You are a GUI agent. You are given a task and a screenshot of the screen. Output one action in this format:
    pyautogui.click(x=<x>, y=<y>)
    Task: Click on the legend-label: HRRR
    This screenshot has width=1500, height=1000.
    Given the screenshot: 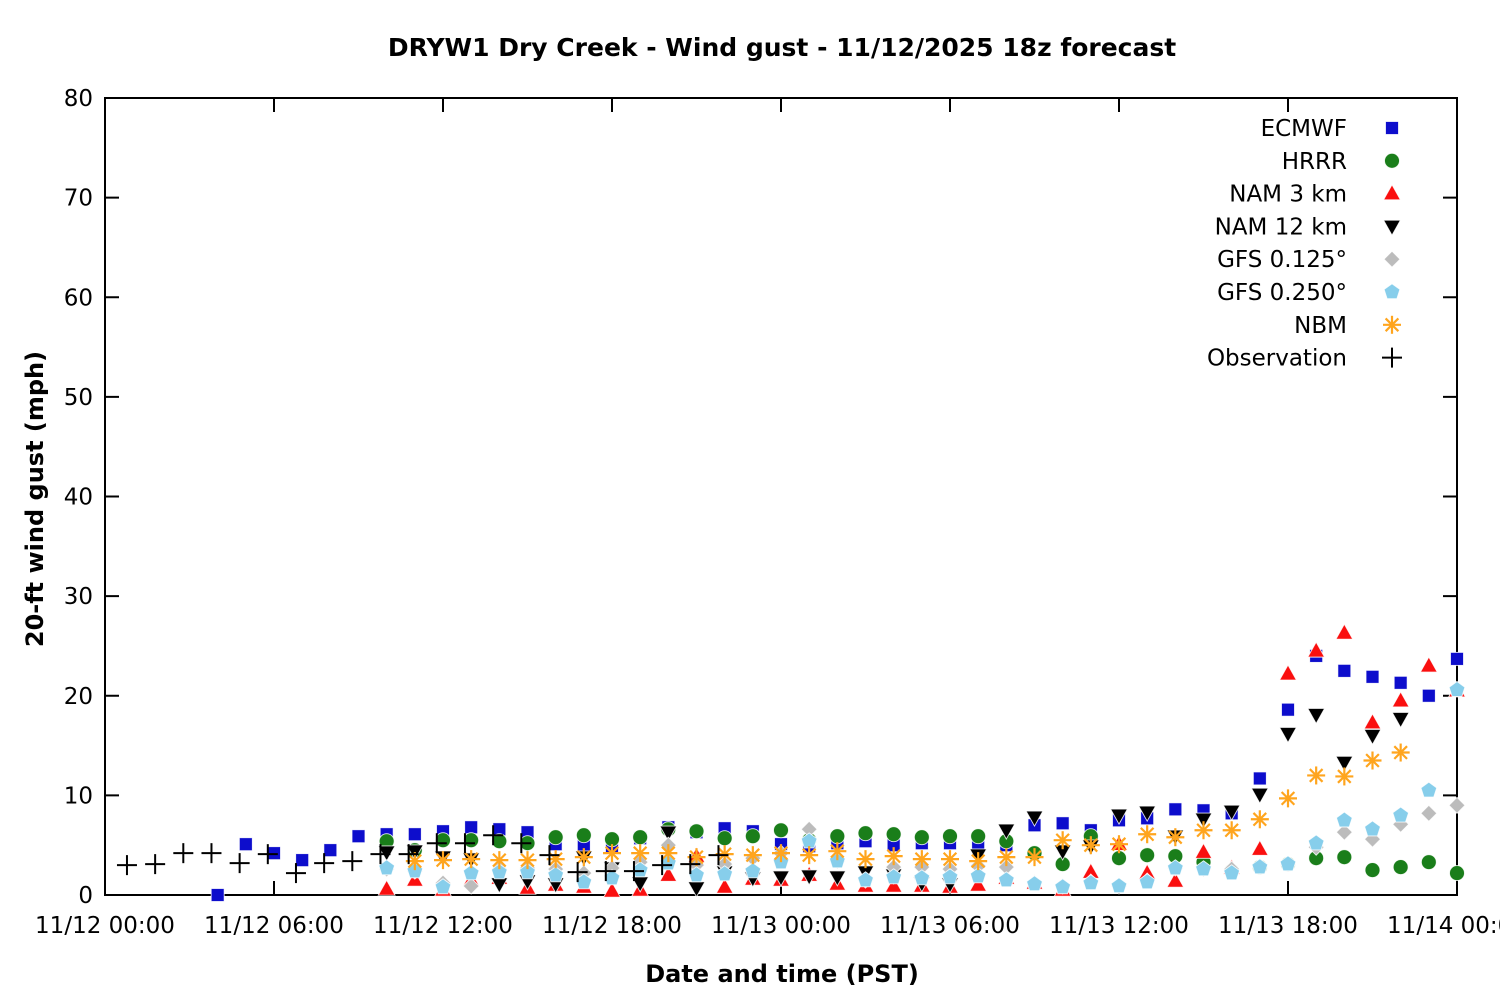 What is the action you would take?
    pyautogui.click(x=1314, y=162)
    